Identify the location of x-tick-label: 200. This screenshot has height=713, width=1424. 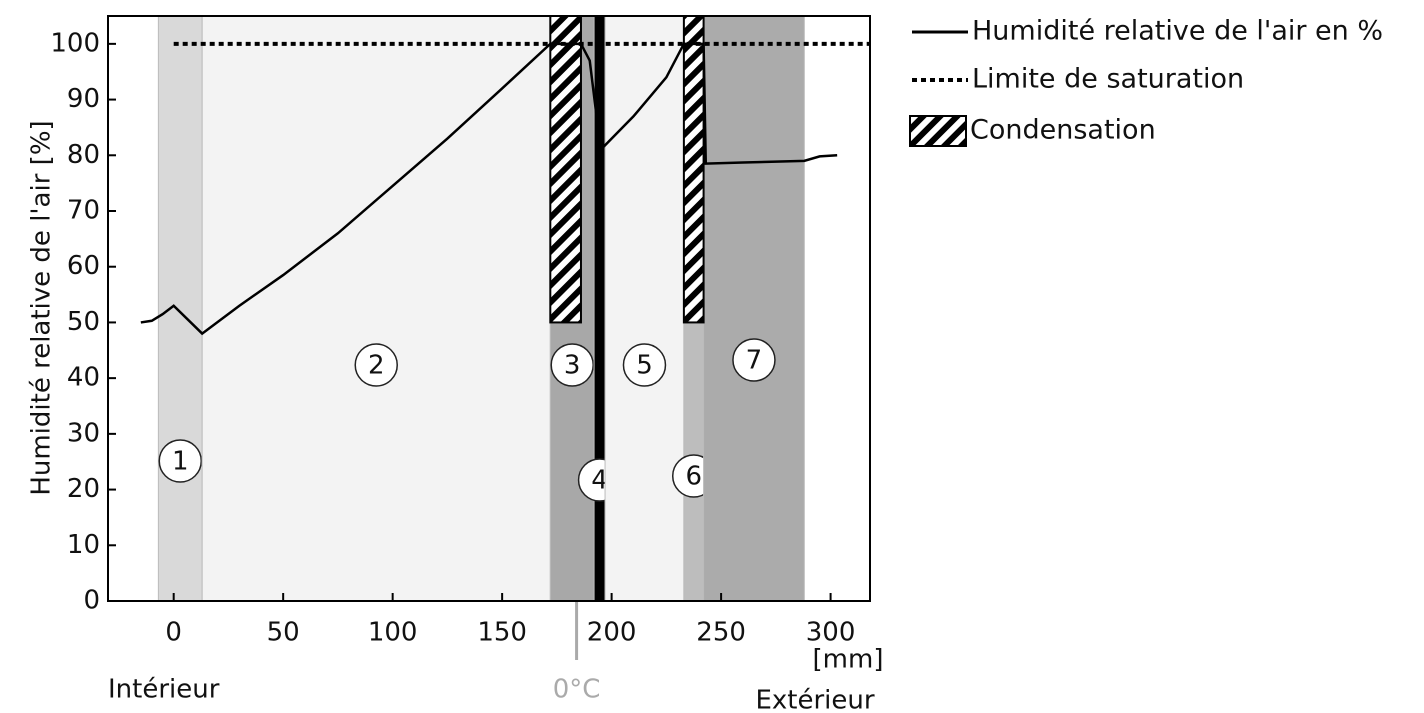
(612, 633).